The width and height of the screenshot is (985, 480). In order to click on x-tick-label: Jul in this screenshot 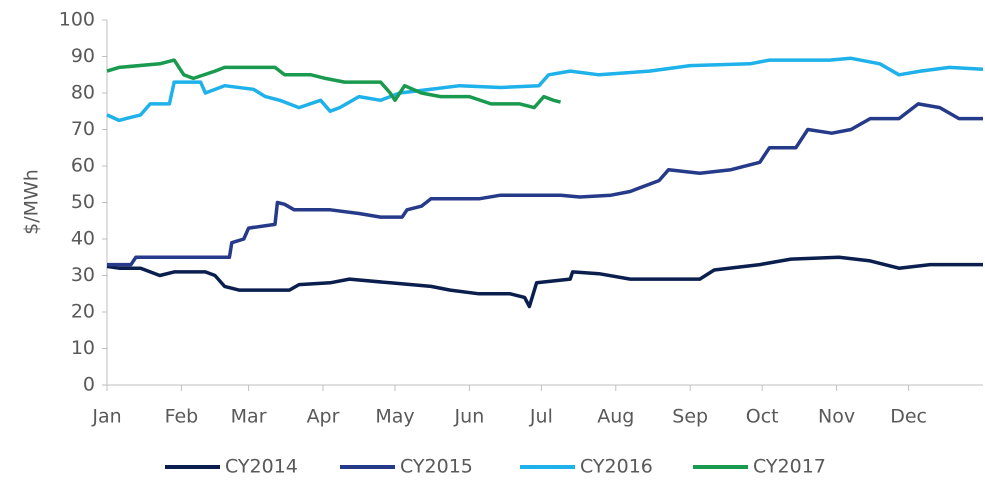, I will do `click(541, 417)`.